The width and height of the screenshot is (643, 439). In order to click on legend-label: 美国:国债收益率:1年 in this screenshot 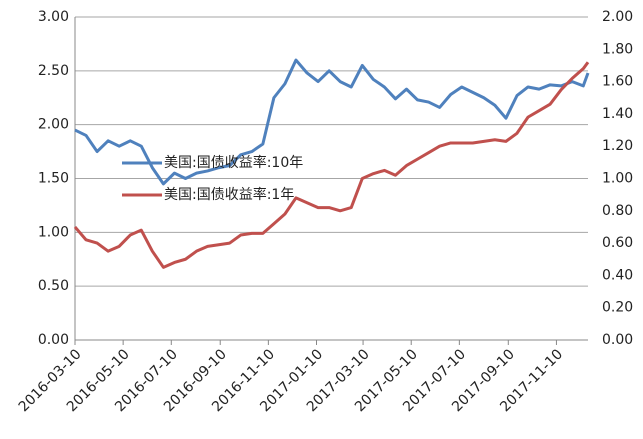, I will do `click(229, 194)`.